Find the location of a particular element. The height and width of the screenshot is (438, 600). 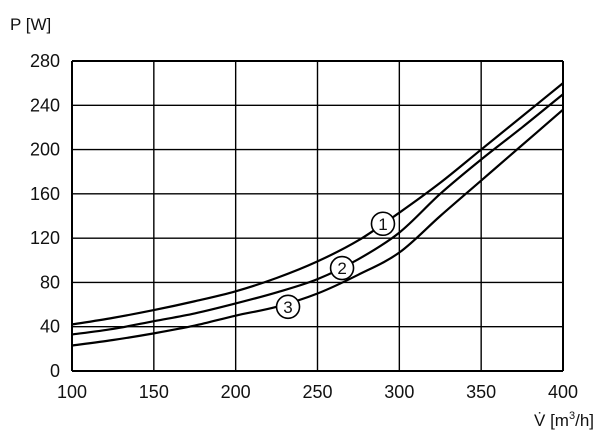

x-tick-label-400: 400 is located at coordinates (563, 392).